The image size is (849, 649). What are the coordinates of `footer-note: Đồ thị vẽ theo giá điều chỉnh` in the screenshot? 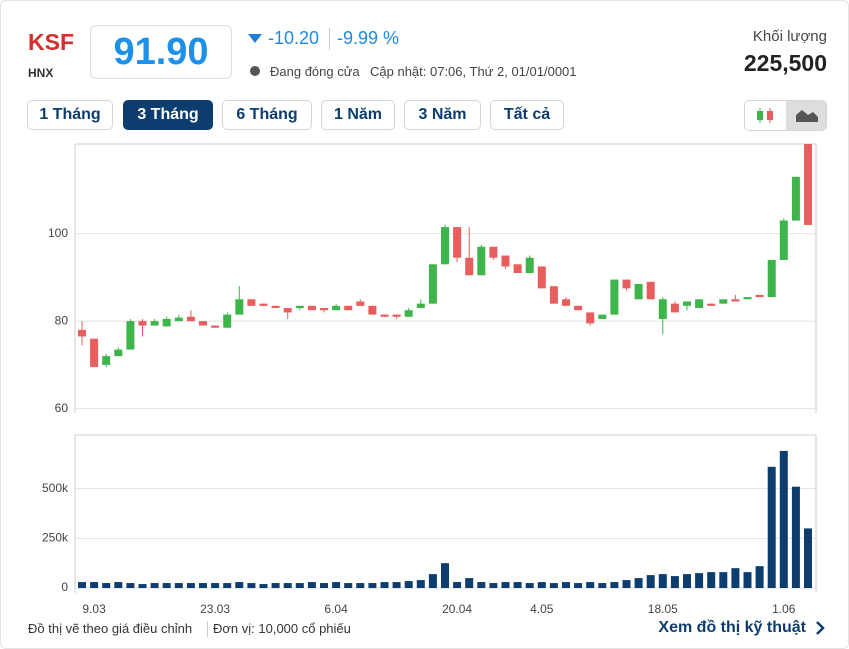 It's located at (110, 628).